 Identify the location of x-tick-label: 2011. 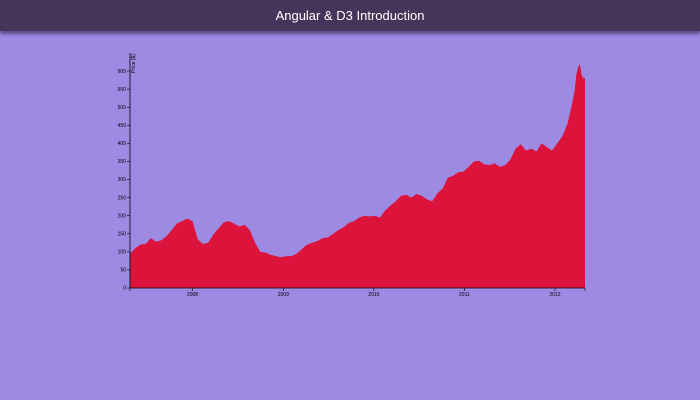
(464, 295).